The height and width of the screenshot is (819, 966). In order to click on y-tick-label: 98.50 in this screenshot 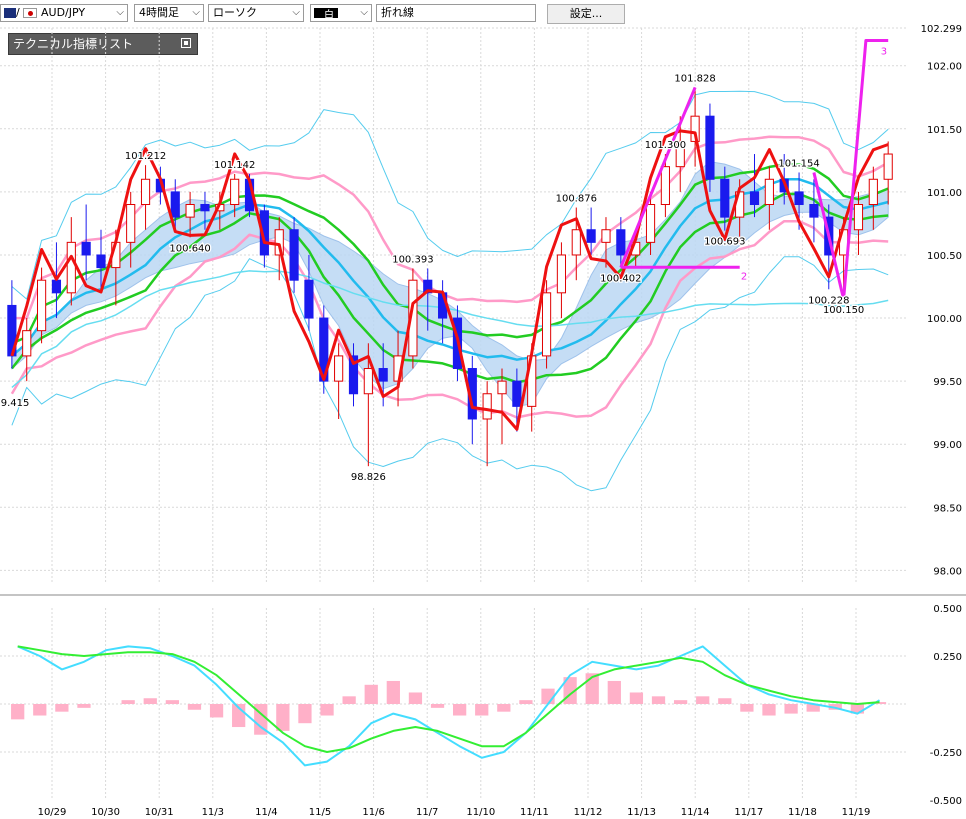, I will do `click(947, 508)`.